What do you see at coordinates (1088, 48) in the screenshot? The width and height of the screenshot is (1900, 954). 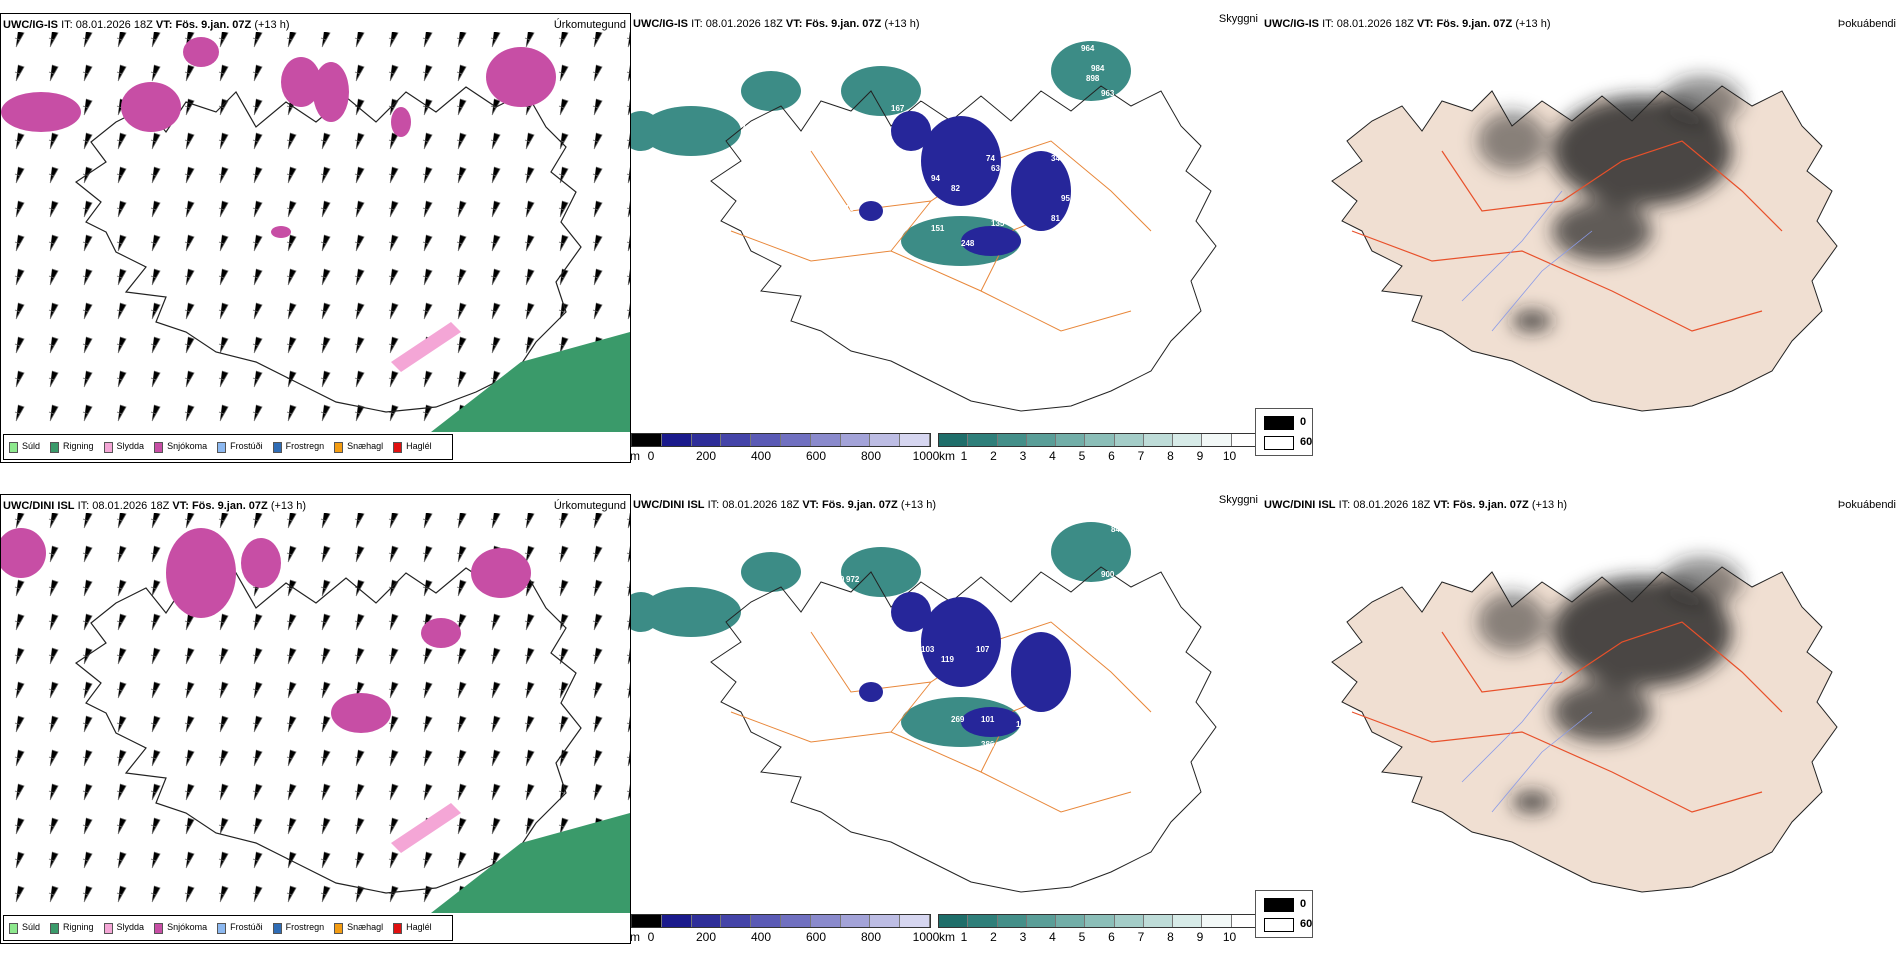 I see `cloud-base-value: 964` at bounding box center [1088, 48].